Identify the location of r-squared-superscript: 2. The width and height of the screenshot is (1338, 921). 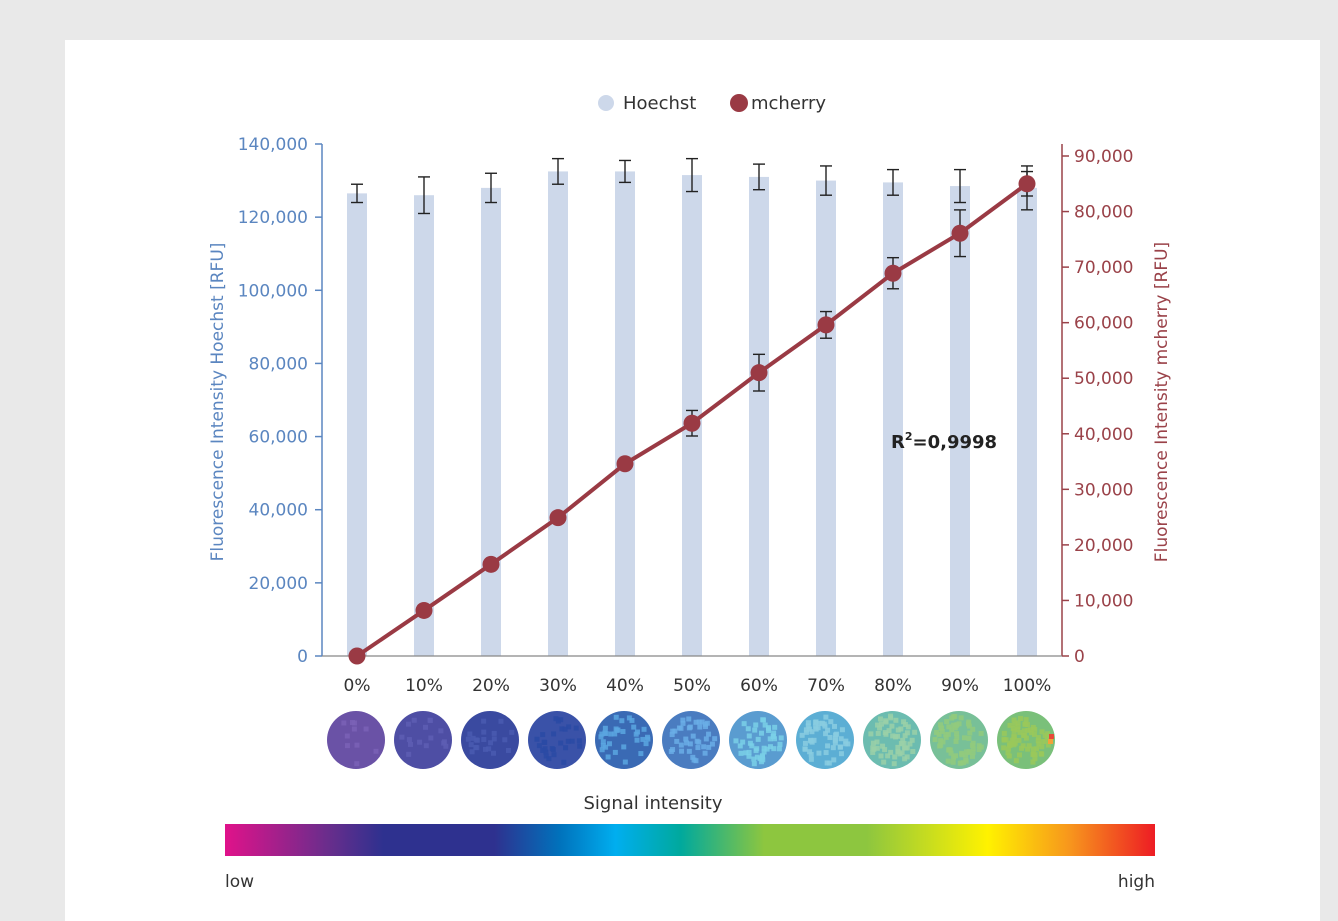
(909, 436).